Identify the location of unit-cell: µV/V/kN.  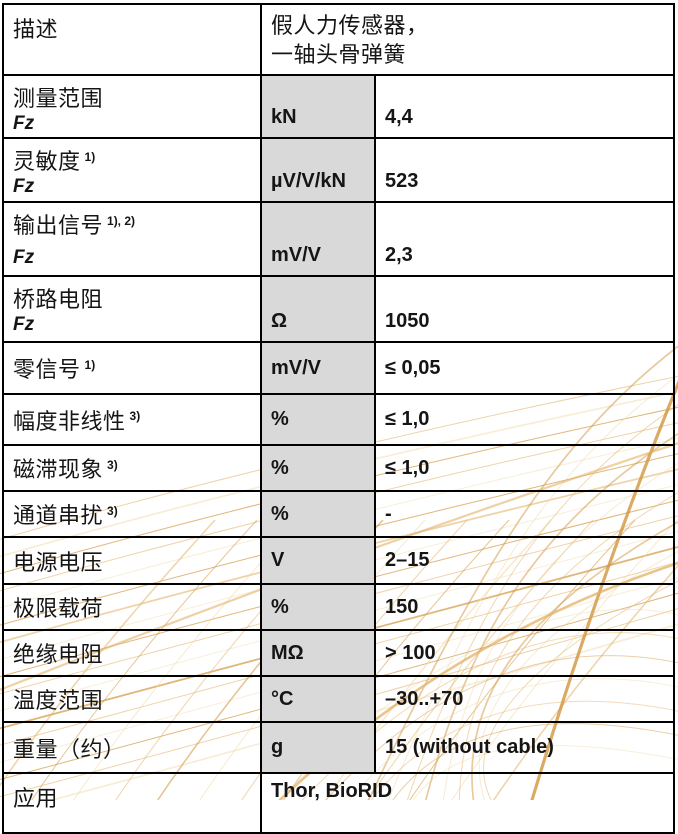
(319, 171).